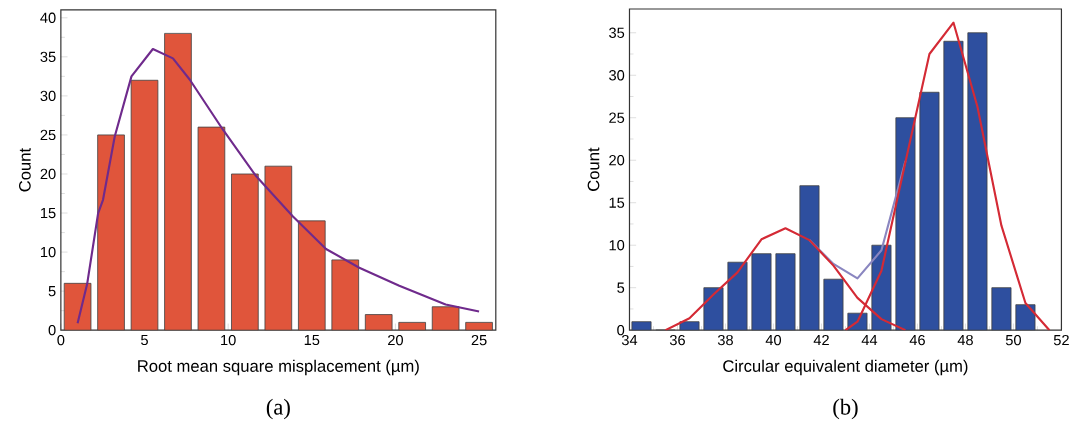 This screenshot has height=434, width=1074. I want to click on x-tick-label: 15, so click(312, 340).